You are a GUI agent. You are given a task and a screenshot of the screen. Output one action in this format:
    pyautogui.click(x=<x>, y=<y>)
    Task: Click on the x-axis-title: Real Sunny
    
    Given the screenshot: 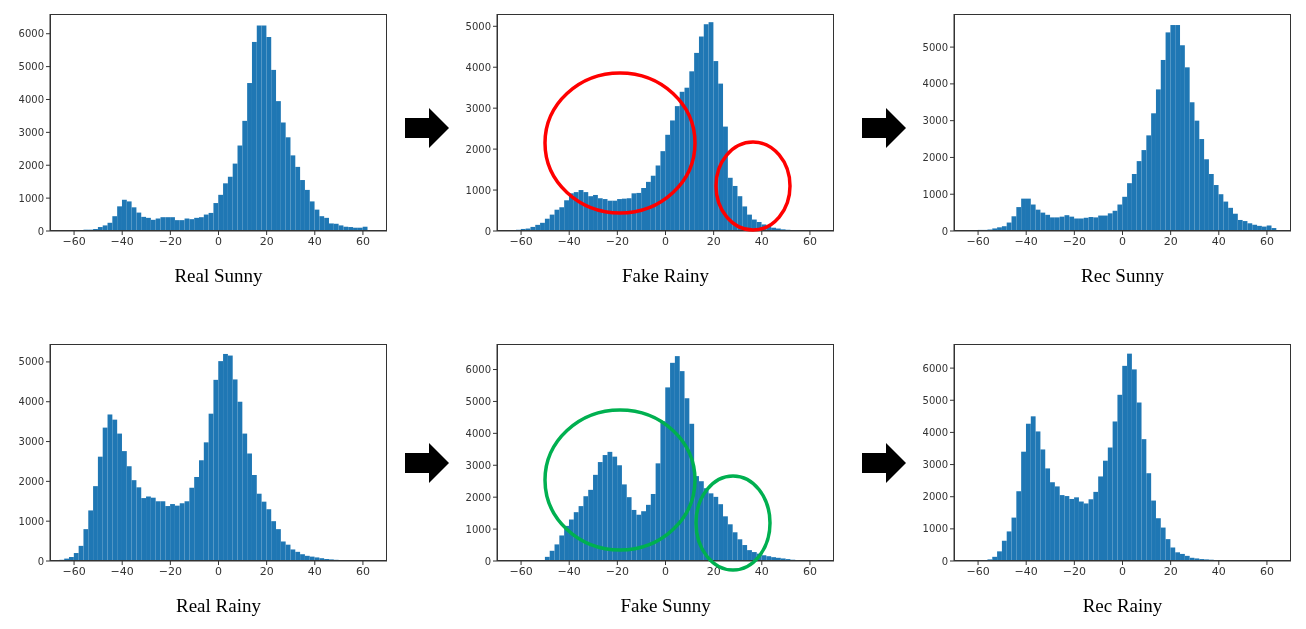 What is the action you would take?
    pyautogui.click(x=218, y=276)
    